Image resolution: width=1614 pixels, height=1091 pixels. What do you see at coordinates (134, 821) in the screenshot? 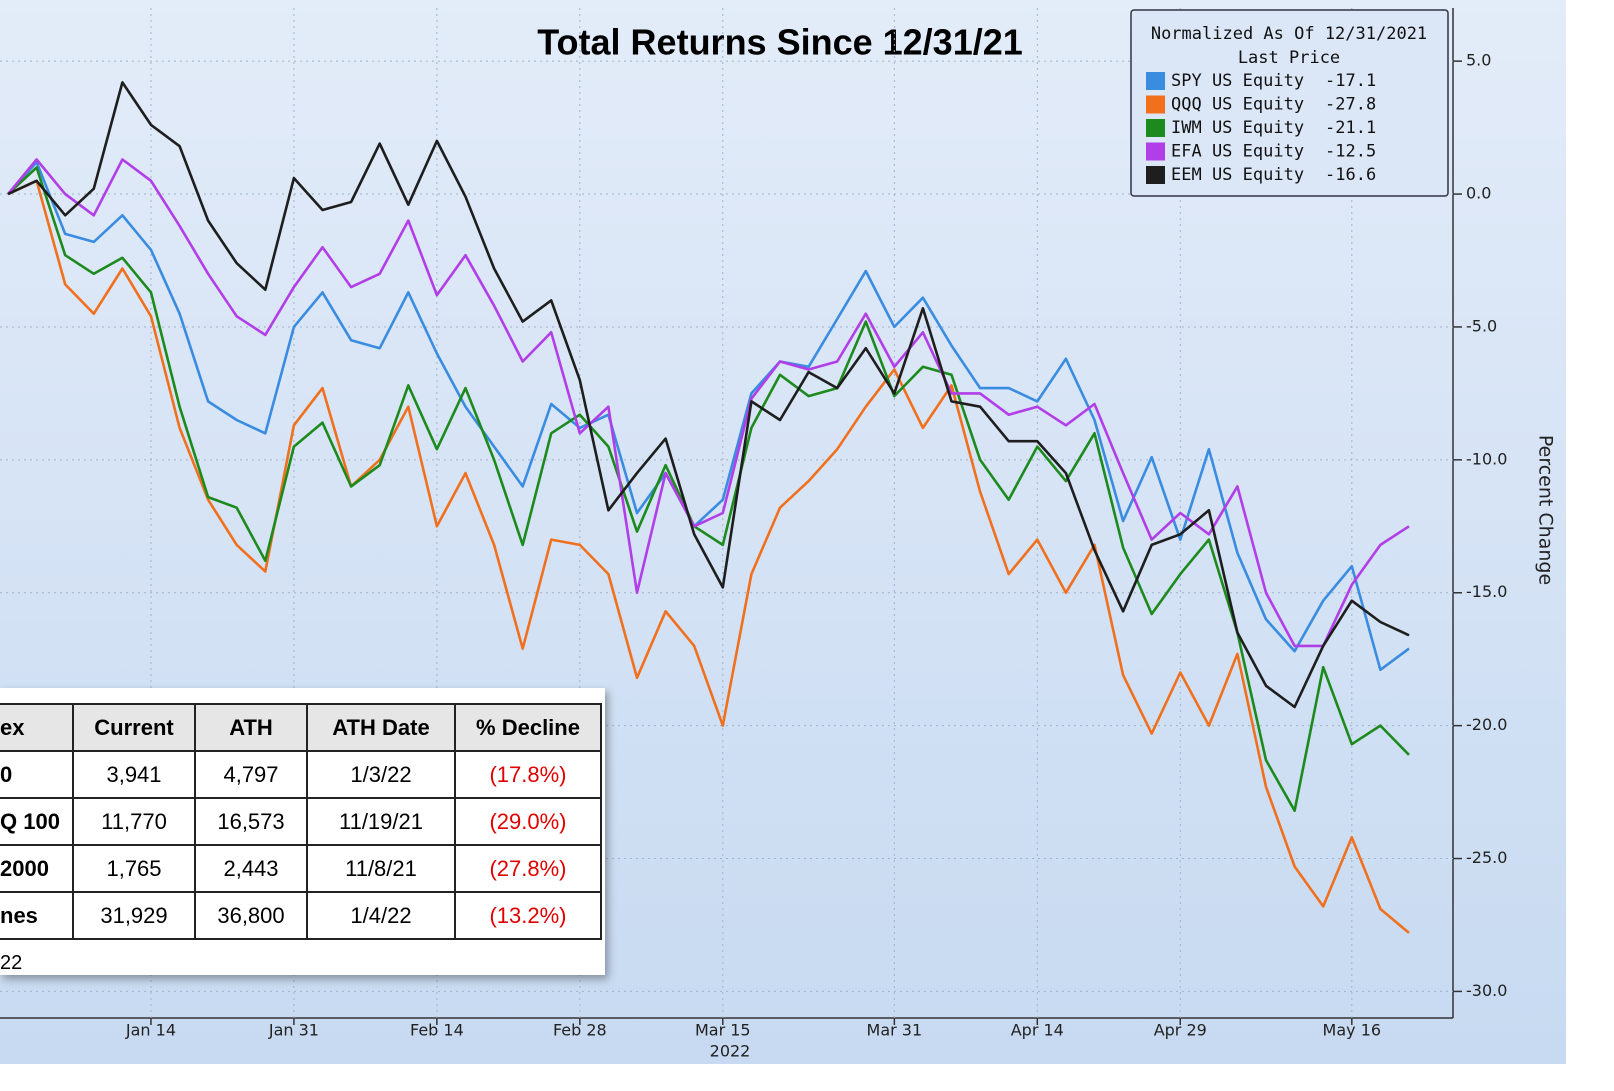
I see `table-cell: 11,770` at bounding box center [134, 821].